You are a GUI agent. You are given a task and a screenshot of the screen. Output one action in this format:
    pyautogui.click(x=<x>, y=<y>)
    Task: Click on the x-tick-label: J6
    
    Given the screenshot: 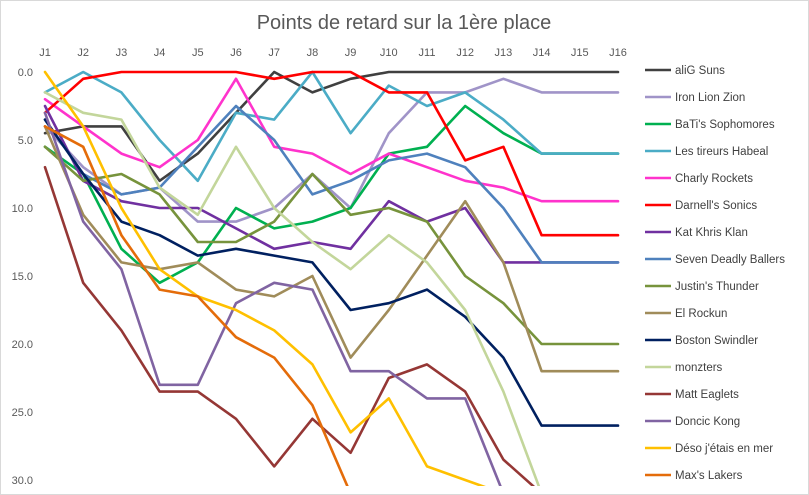 What is the action you would take?
    pyautogui.click(x=236, y=53)
    